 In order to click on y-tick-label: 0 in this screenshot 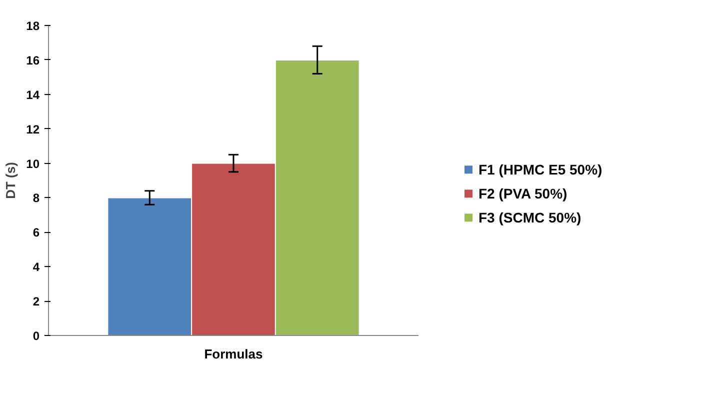, I will do `click(36, 336)`.